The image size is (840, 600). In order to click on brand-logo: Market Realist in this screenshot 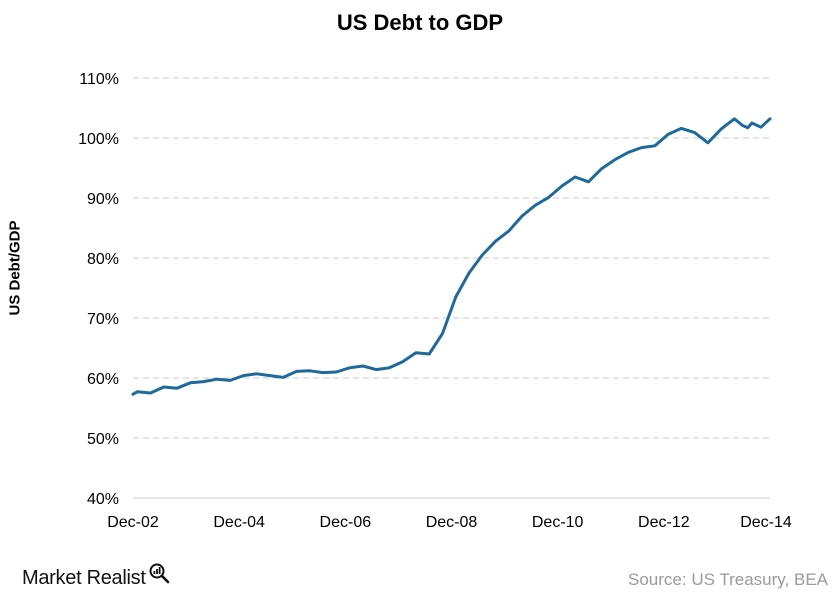, I will do `click(96, 576)`.